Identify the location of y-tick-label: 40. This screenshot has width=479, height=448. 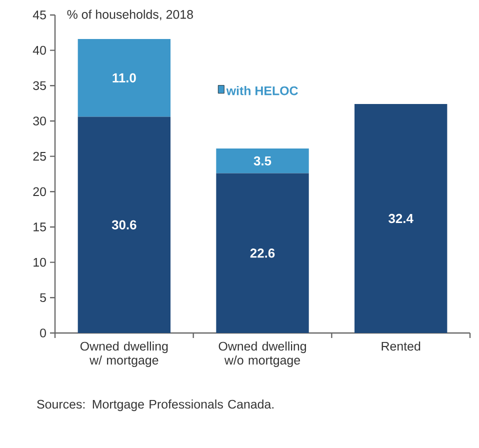
(39, 50).